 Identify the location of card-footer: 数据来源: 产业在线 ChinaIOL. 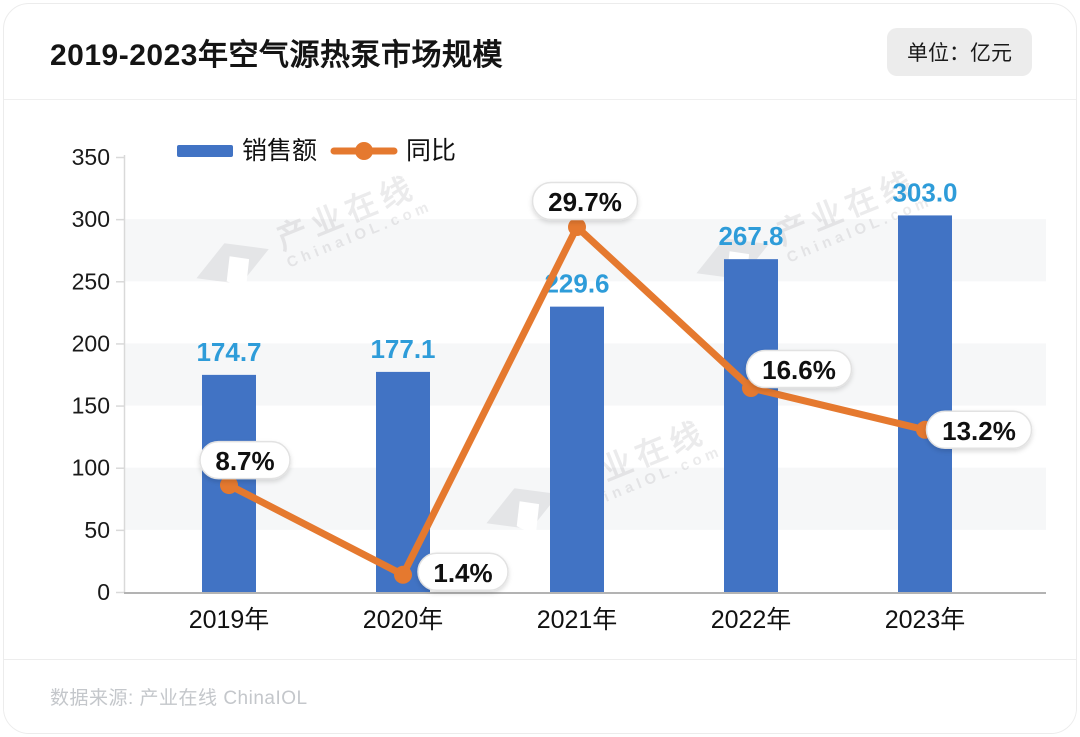
(540, 696).